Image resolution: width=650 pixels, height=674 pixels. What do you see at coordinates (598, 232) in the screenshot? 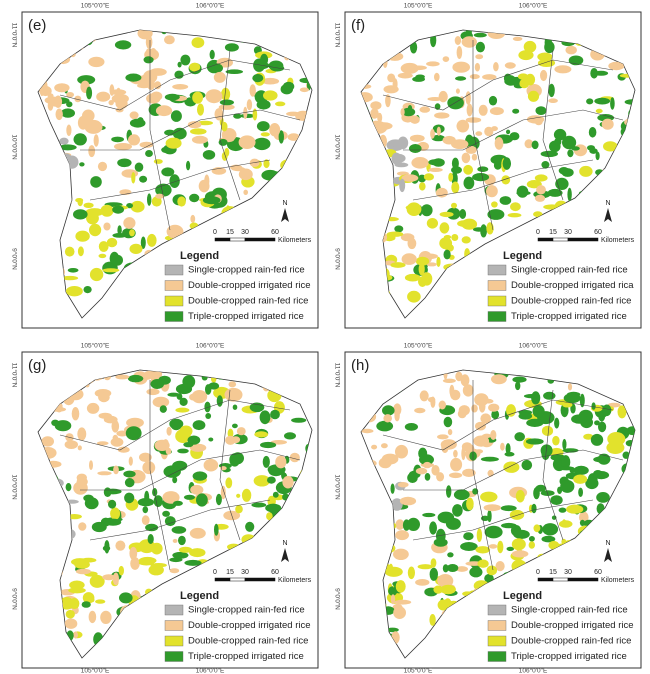
I see `scale-tick-label: 60` at bounding box center [598, 232].